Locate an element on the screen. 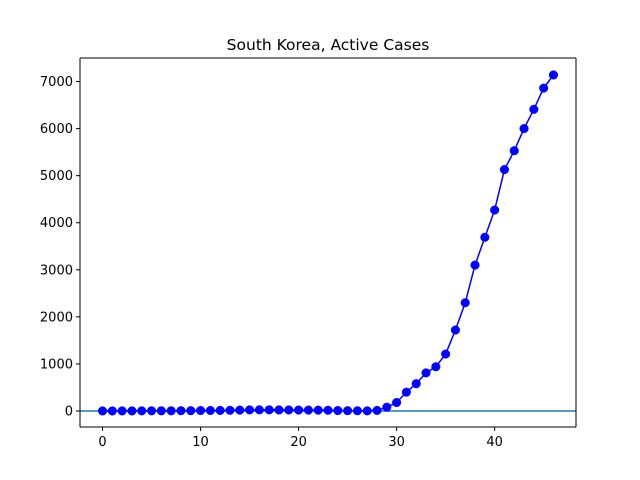 The height and width of the screenshot is (480, 640). y-tick-label: 1000 is located at coordinates (56, 364).